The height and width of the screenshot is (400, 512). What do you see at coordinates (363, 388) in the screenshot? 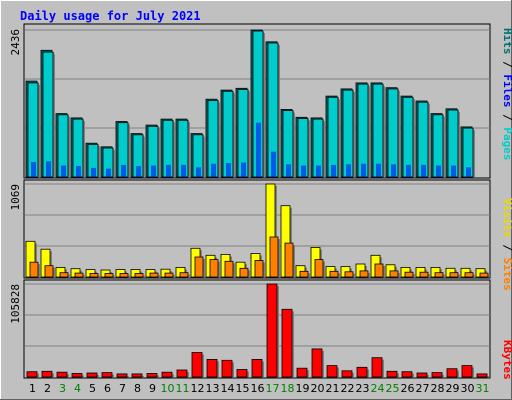
I see `day-label: 23` at bounding box center [363, 388].